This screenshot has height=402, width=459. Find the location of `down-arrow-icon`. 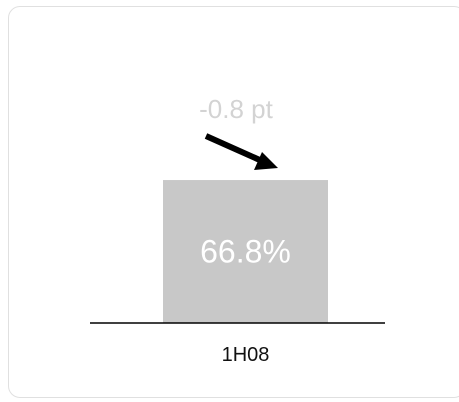

down-arrow-icon is located at coordinates (241, 151).